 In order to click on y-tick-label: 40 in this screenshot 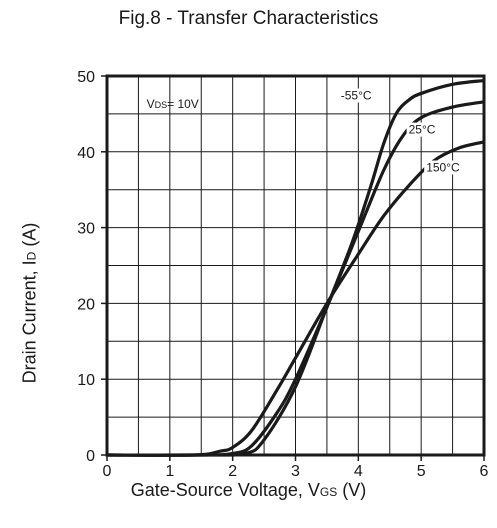, I will do `click(86, 153)`.